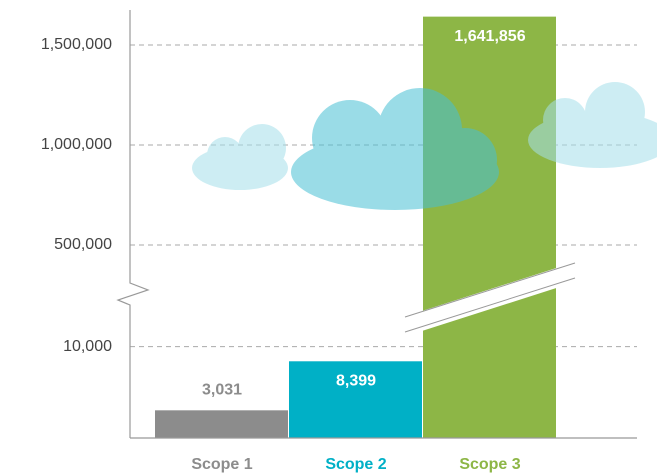 This screenshot has height=474, width=657. I want to click on y-tick-label: 500,000, so click(83, 244).